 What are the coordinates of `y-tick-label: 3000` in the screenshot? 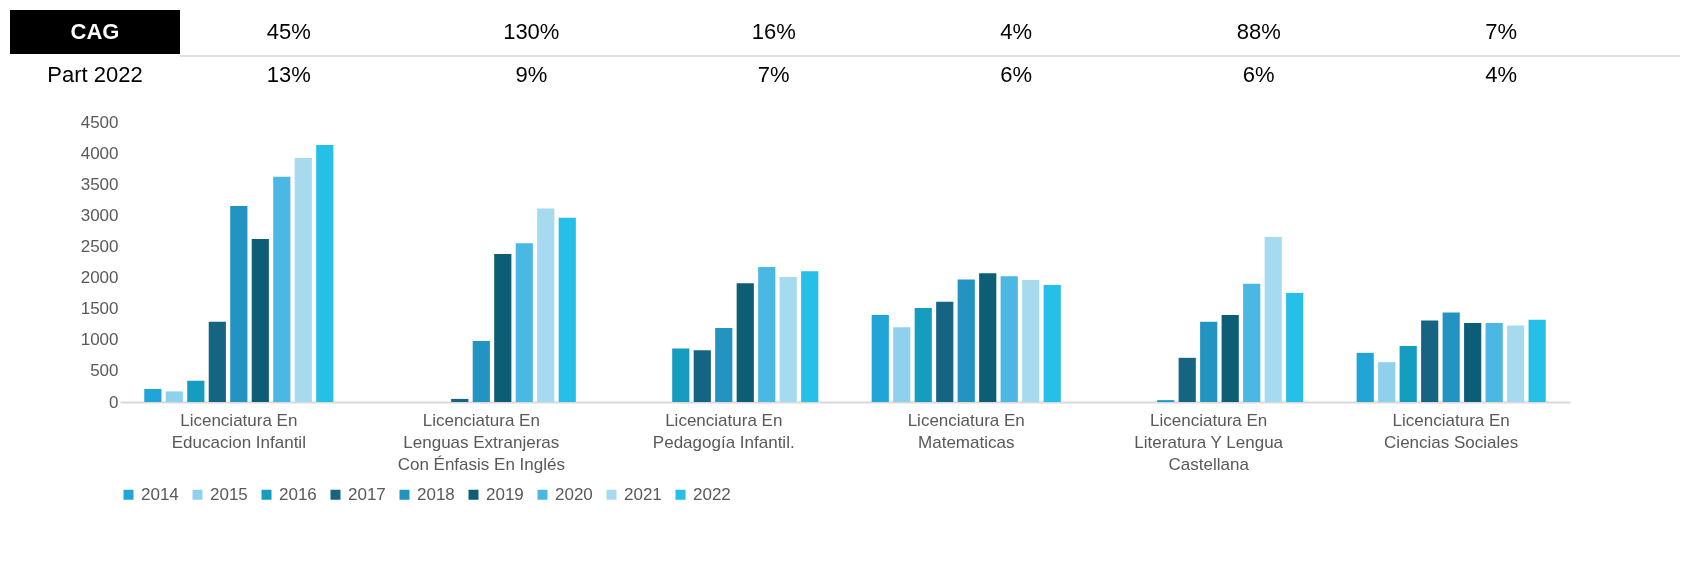 It's located at (99, 215).